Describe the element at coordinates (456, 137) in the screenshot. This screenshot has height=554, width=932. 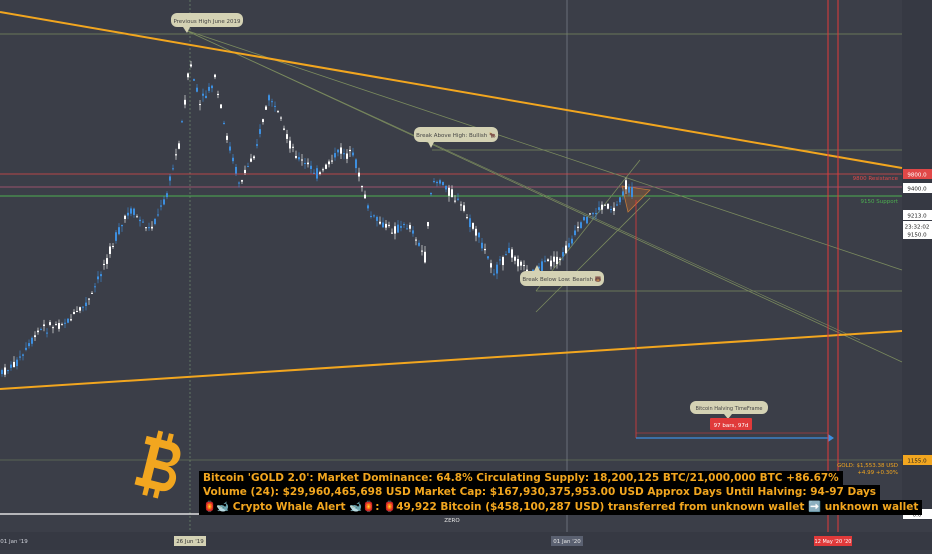
I see `break-above-bubble: Break Above High: Bullish 🐂` at that location.